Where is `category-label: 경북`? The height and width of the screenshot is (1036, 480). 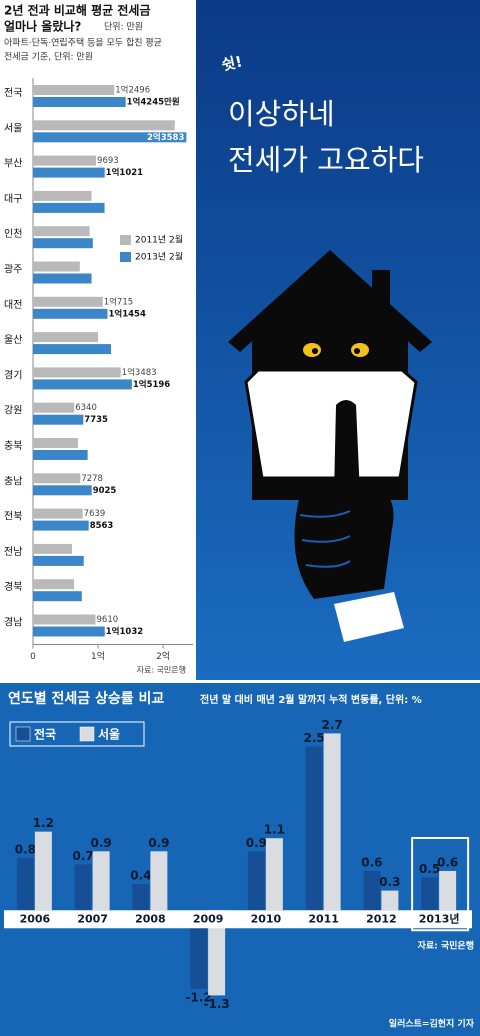 category-label: 경북 is located at coordinates (13, 586).